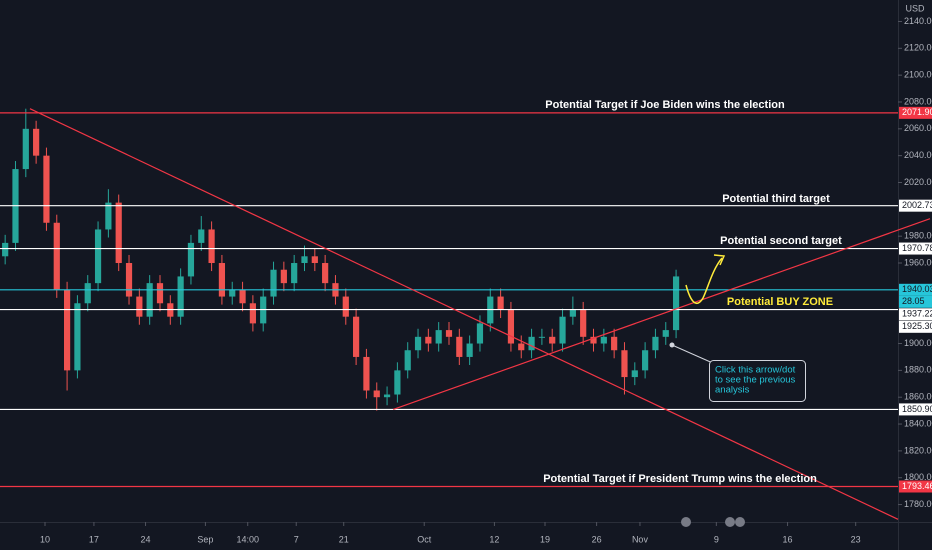  I want to click on x-tick-label: 10, so click(45, 539).